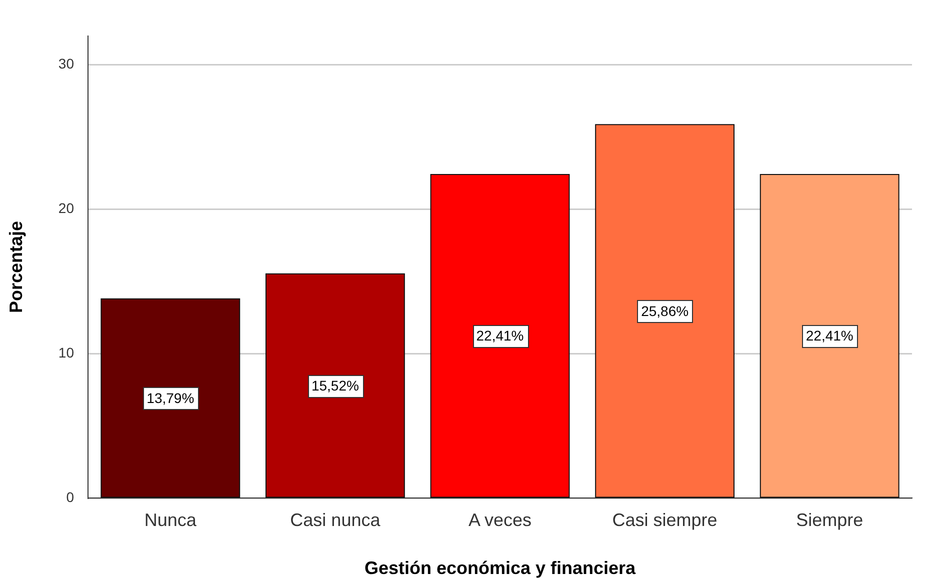 This screenshot has height=580, width=930. Describe the element at coordinates (66, 208) in the screenshot. I see `y-tick-label: 20` at that location.